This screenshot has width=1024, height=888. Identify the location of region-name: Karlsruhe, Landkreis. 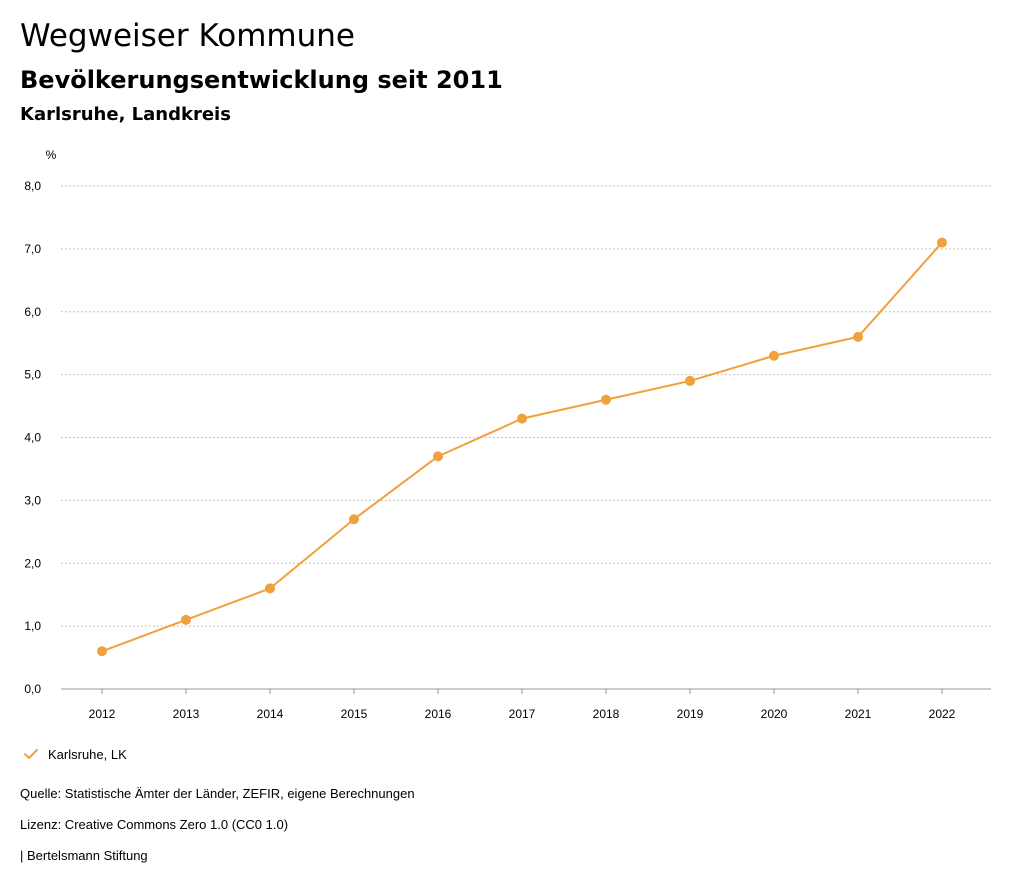
(125, 114).